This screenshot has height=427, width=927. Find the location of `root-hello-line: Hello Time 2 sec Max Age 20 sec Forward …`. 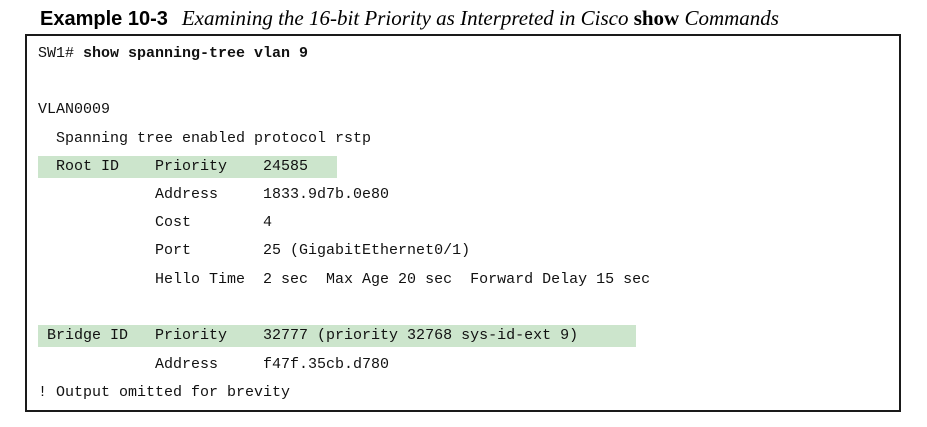

root-hello-line: Hello Time 2 sec Max Age 20 sec Forward … is located at coordinates (344, 279).